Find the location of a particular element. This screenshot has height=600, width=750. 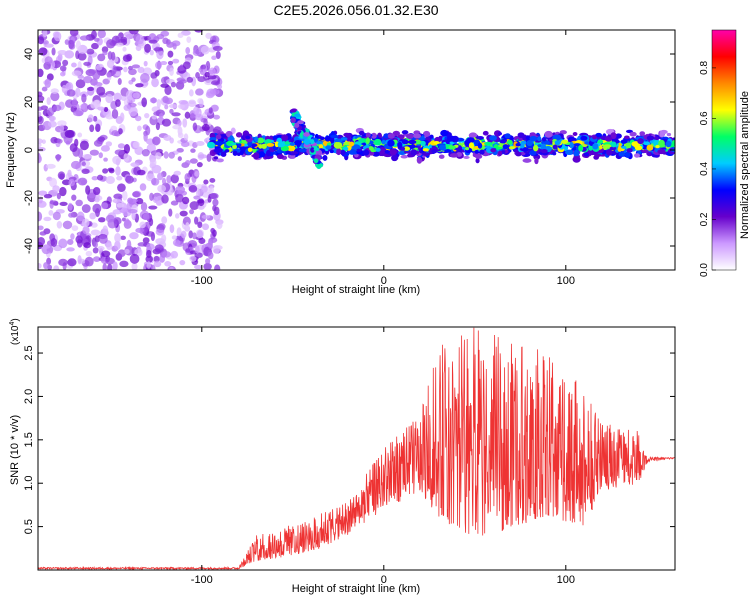

colorbar-frame is located at coordinates (724, 150).